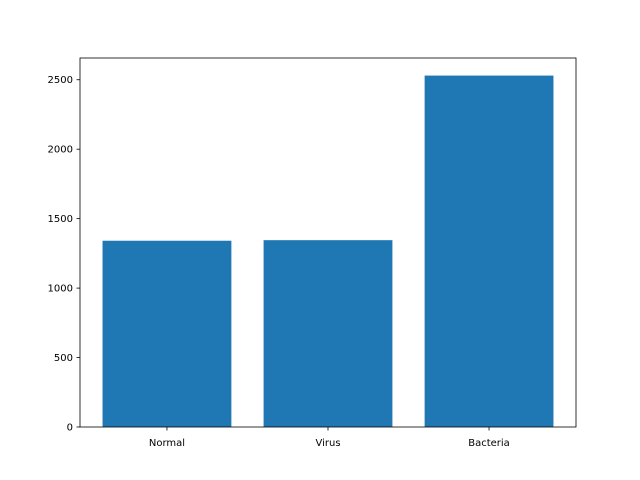 This screenshot has height=480, width=640. I want to click on y-axis-ticks: 0 500 1000 1500 2000 2500, so click(64, 254).